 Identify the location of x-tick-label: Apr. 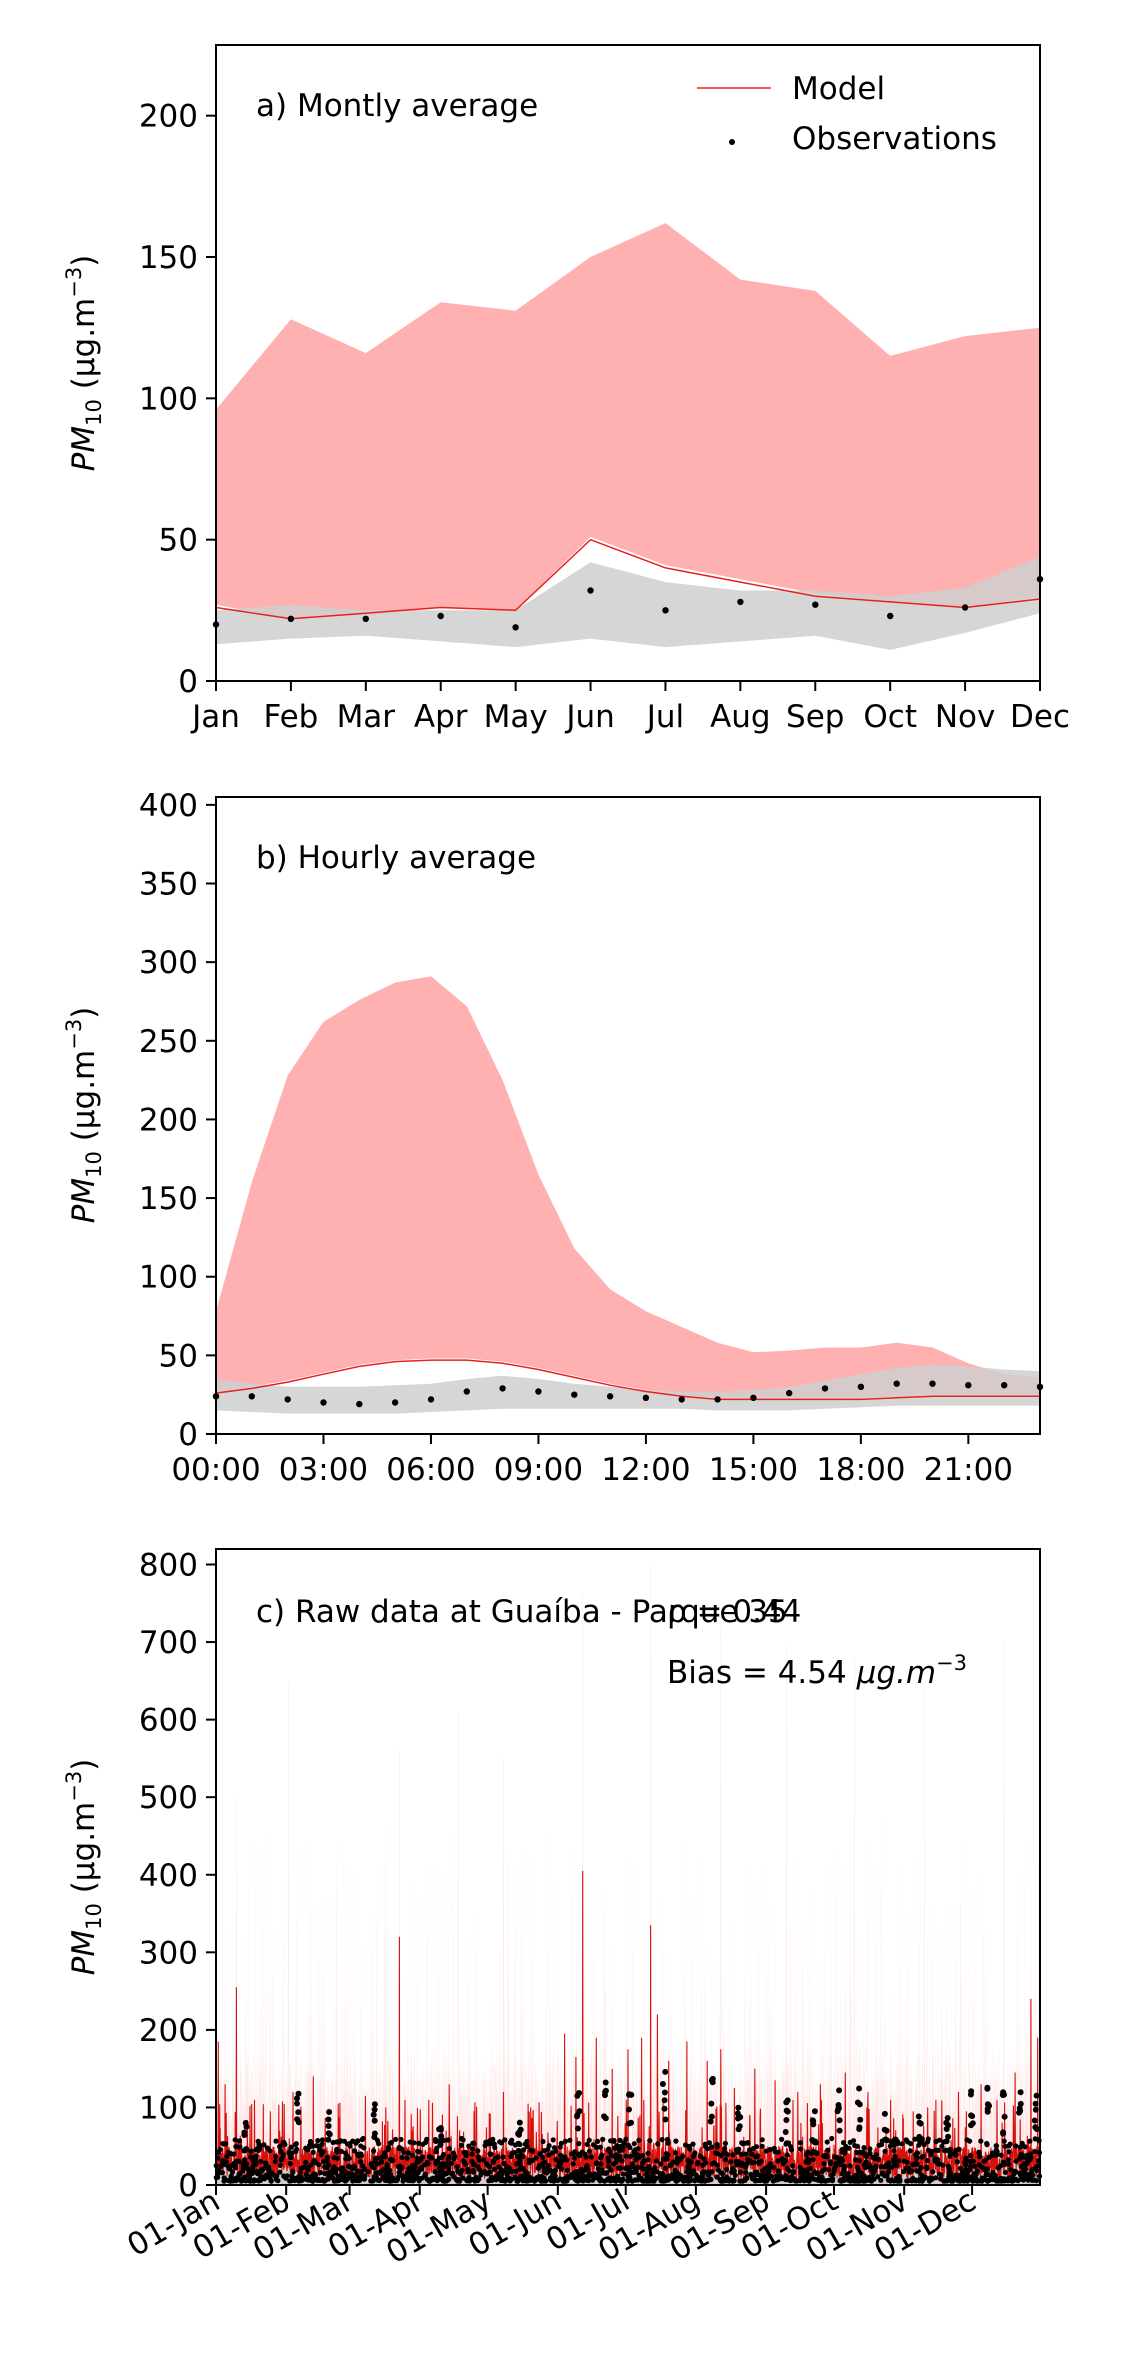
(441, 717).